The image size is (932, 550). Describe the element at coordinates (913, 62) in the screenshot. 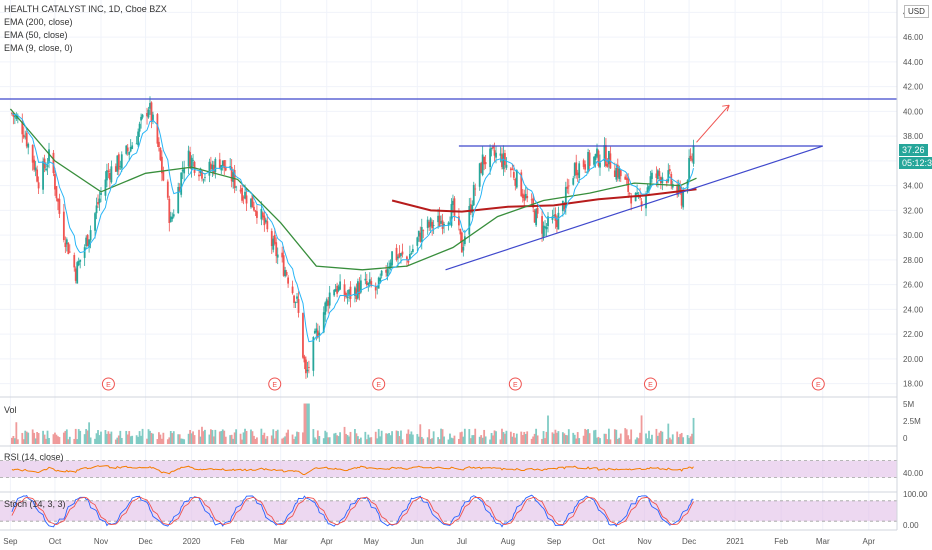

I see `price-tick-label: 44.00` at that location.